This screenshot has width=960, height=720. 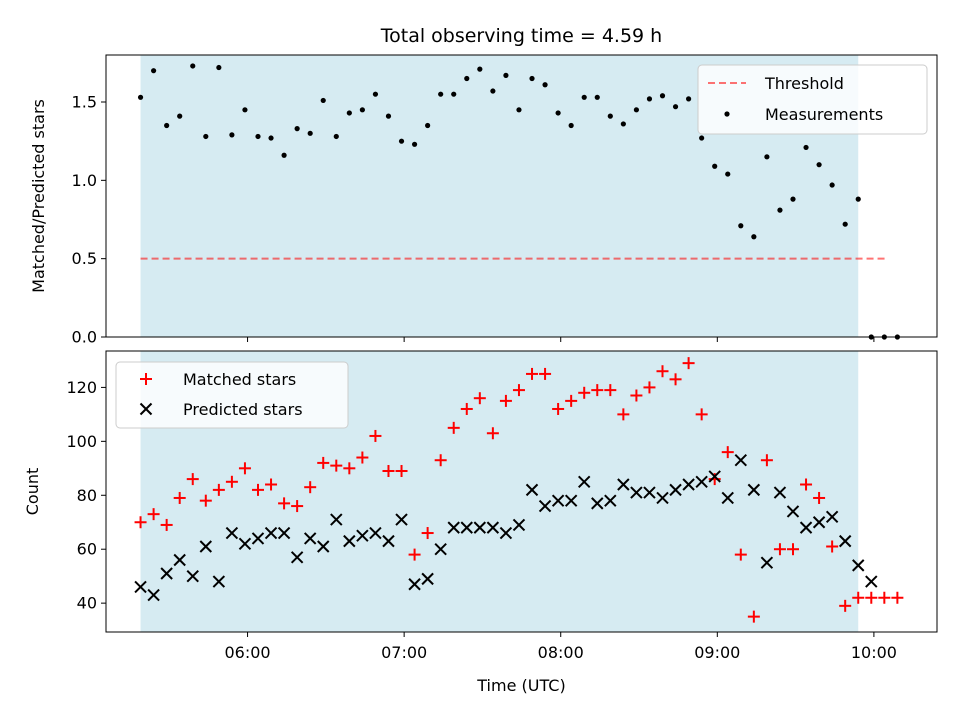 I want to click on x-axis-label: Time (UTC), so click(x=520, y=685).